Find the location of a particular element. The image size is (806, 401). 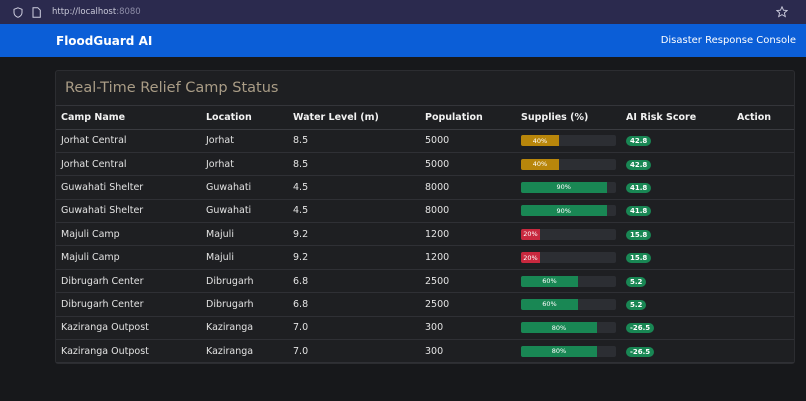

population-cell: 1200 is located at coordinates (468, 234).